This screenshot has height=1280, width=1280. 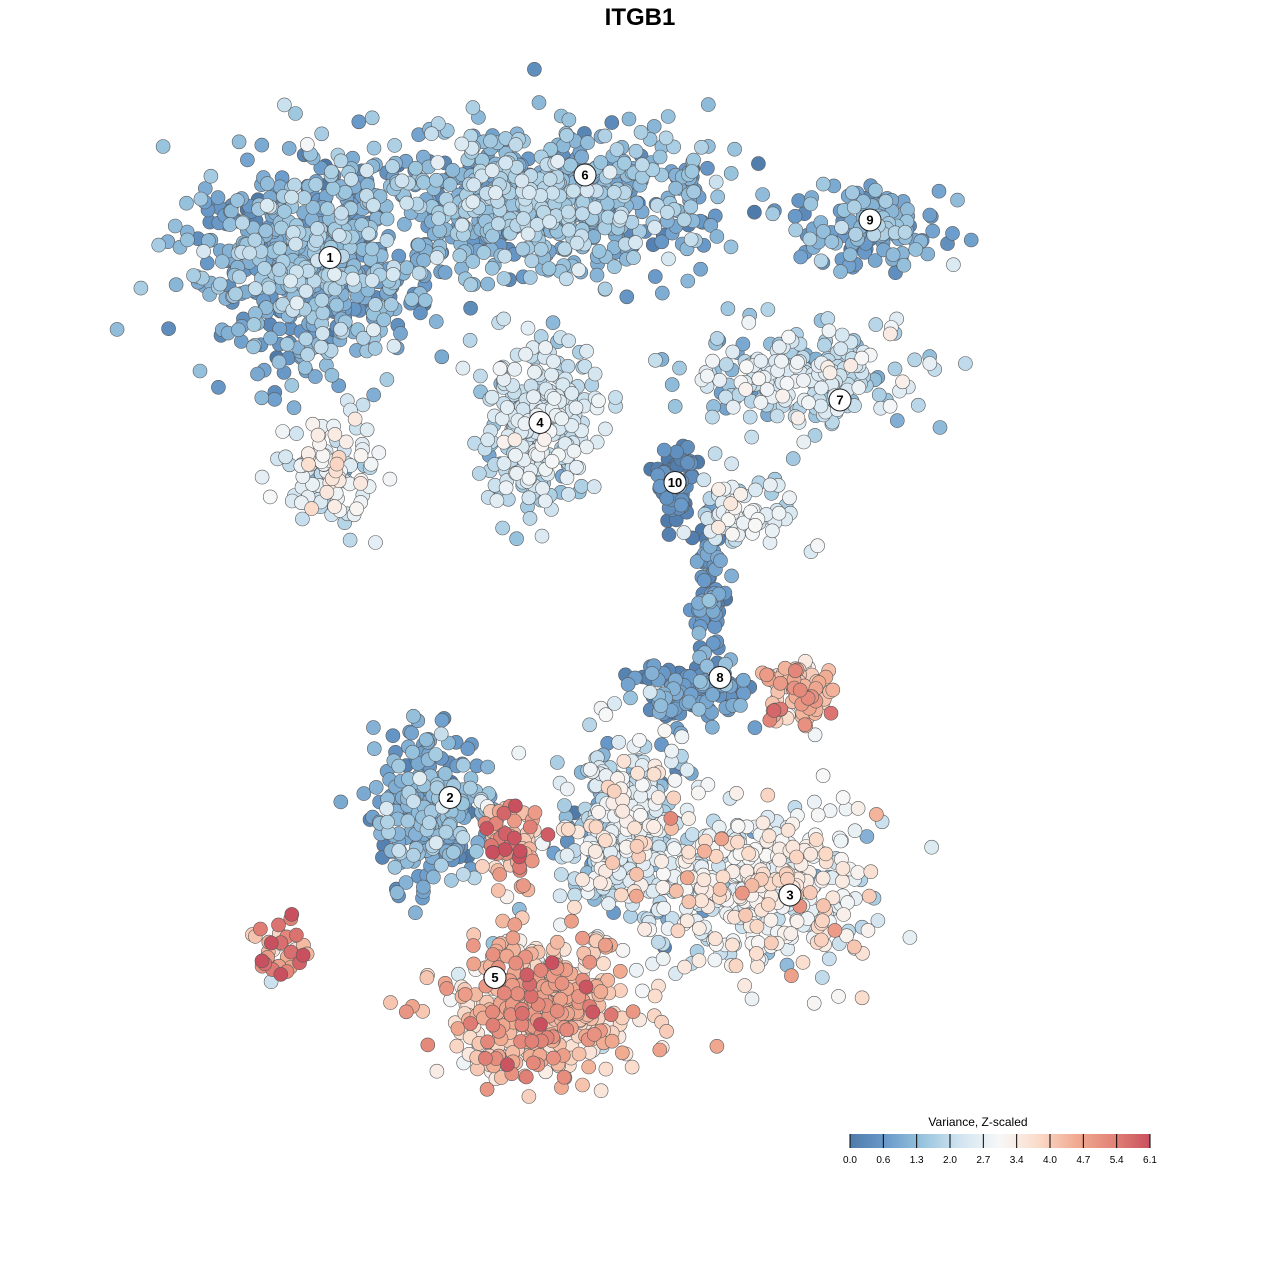 I want to click on colorbar-tick-label: 4.0, so click(x=1050, y=1160).